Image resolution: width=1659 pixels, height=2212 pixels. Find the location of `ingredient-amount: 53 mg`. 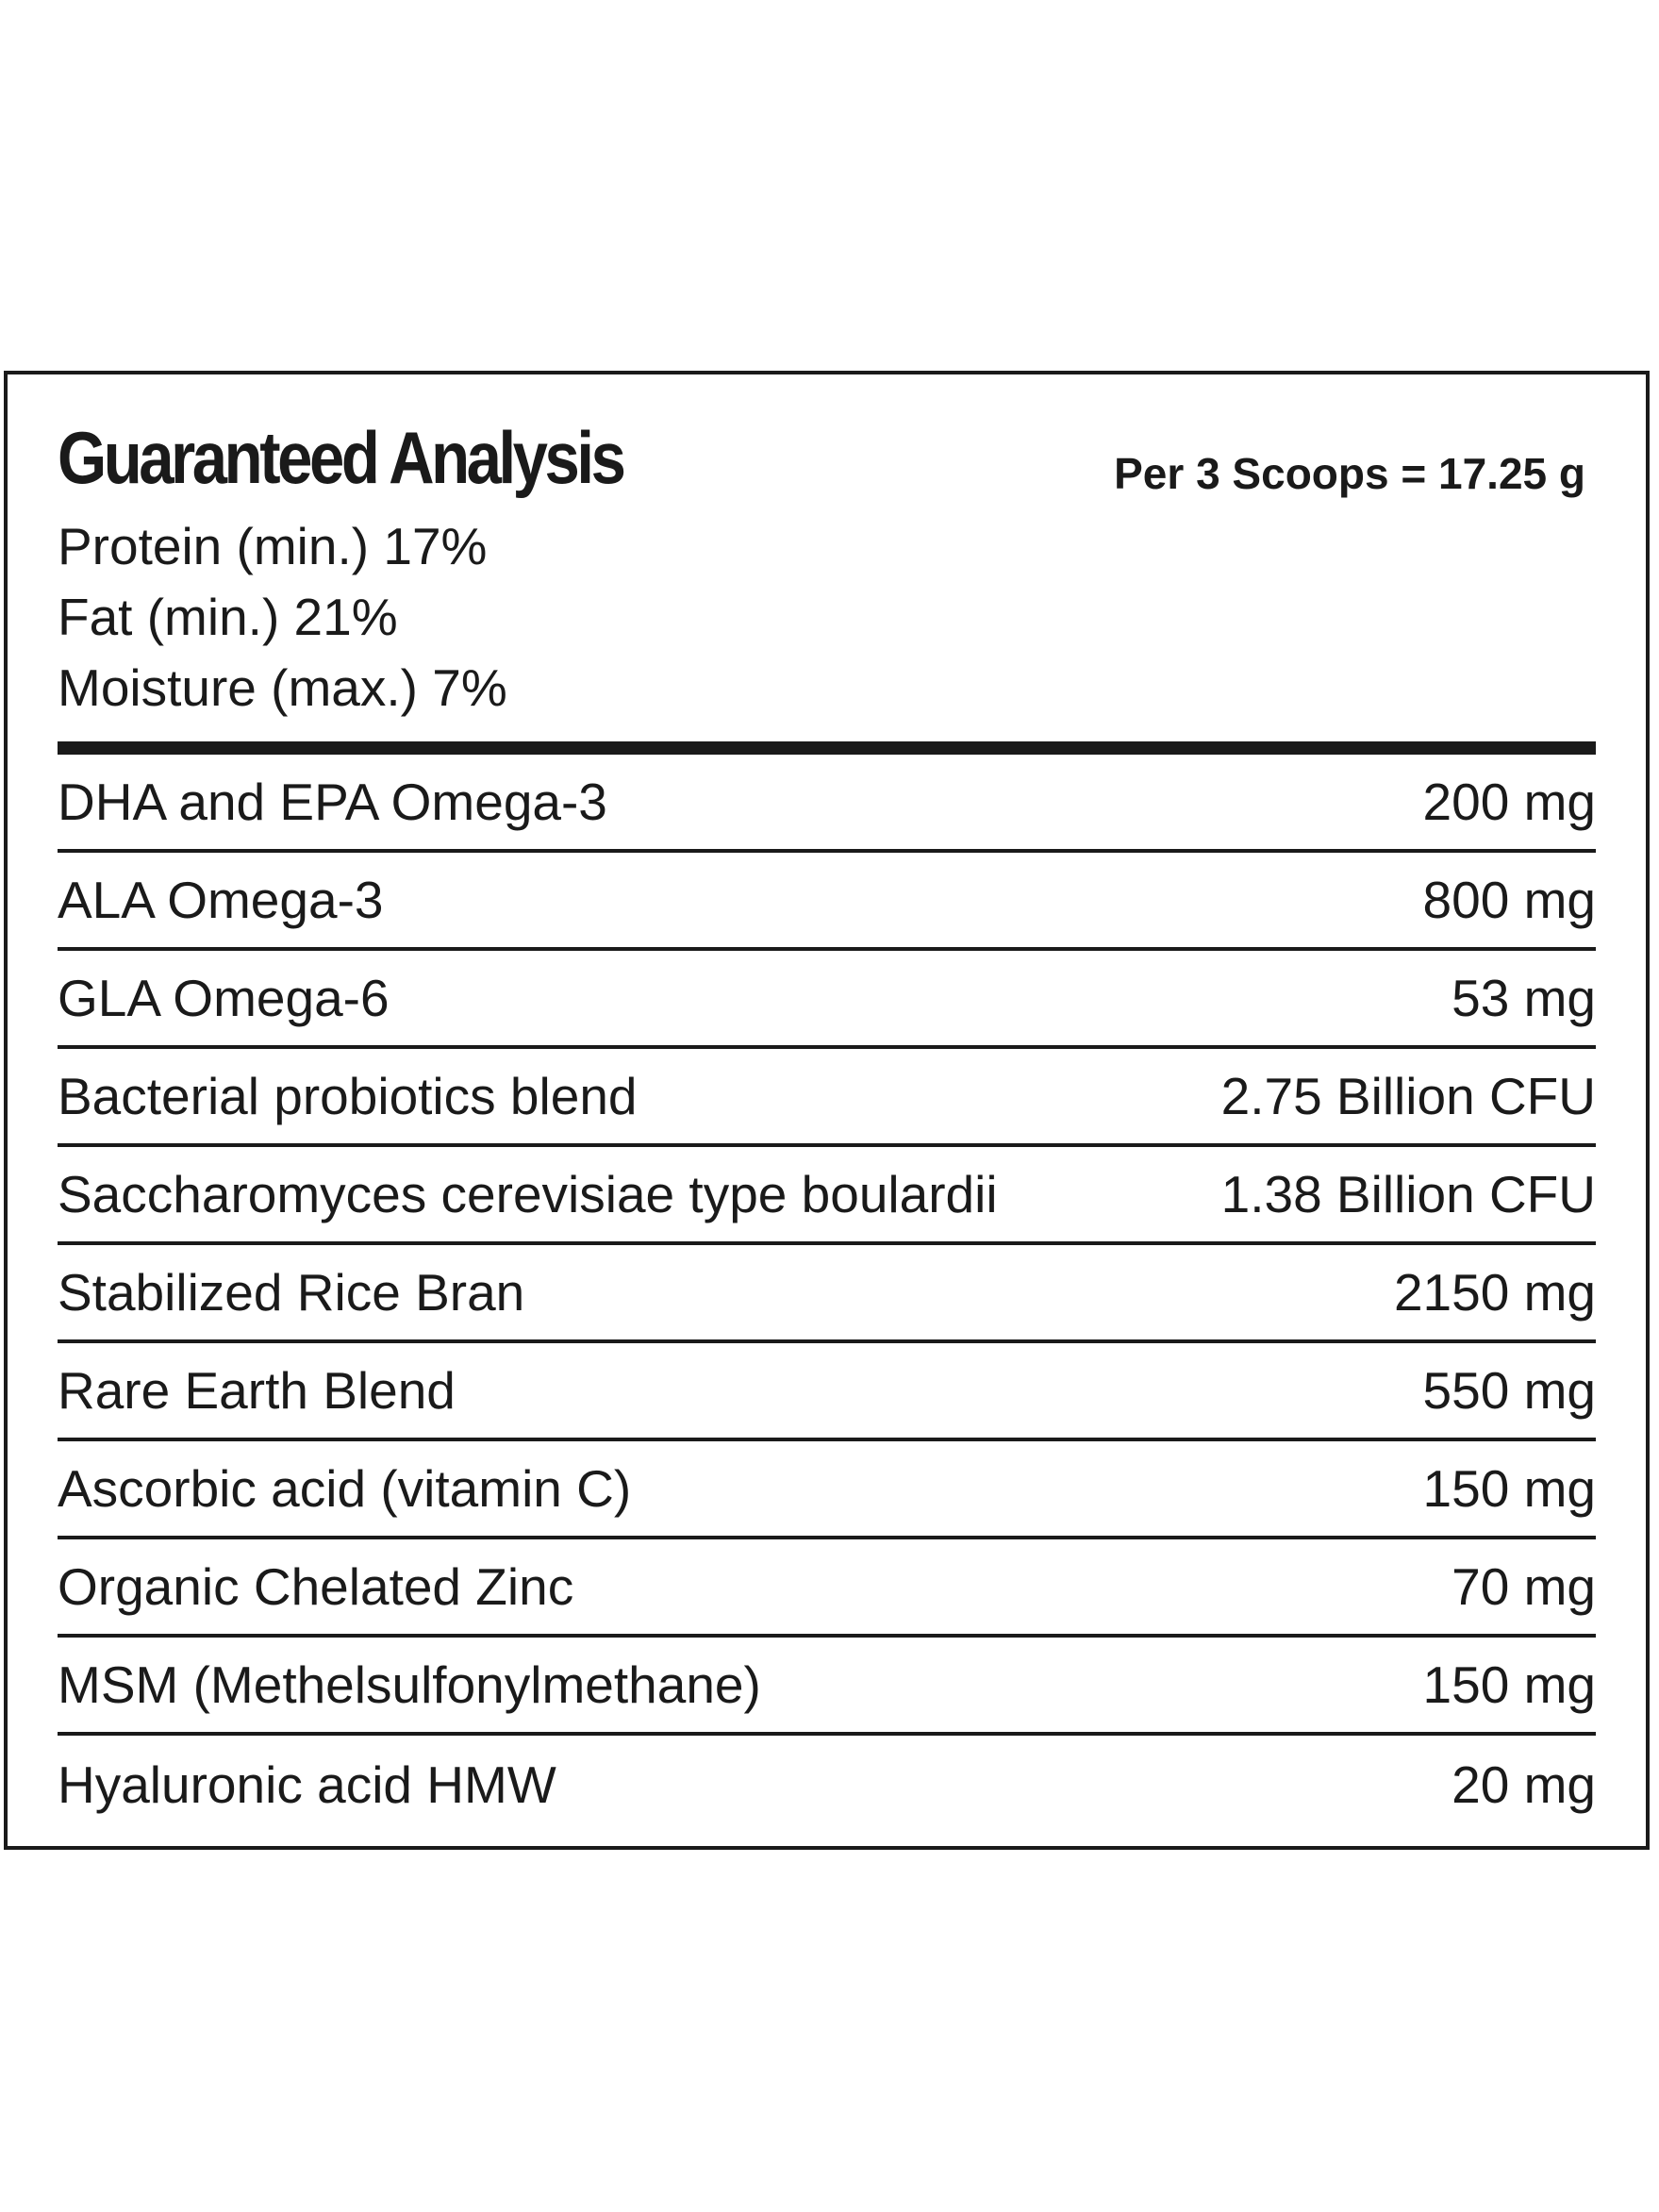

ingredient-amount: 53 mg is located at coordinates (1524, 997).